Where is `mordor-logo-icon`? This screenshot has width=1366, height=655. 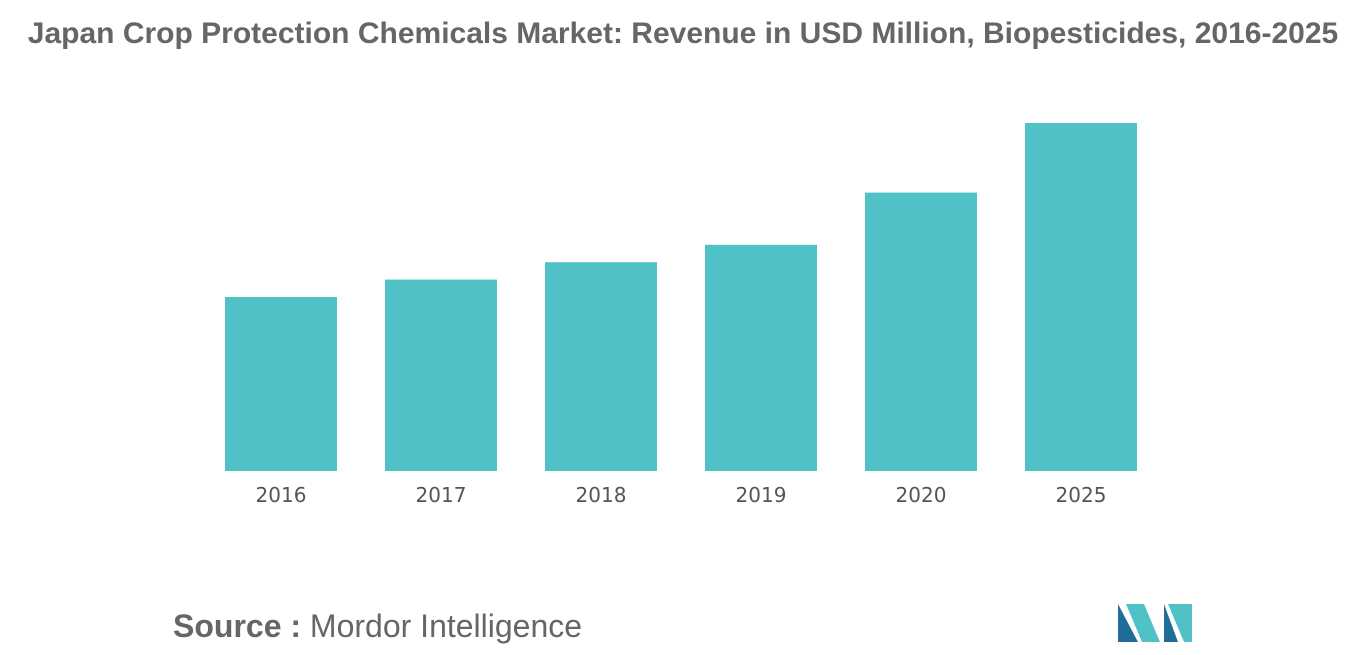 mordor-logo-icon is located at coordinates (1155, 623).